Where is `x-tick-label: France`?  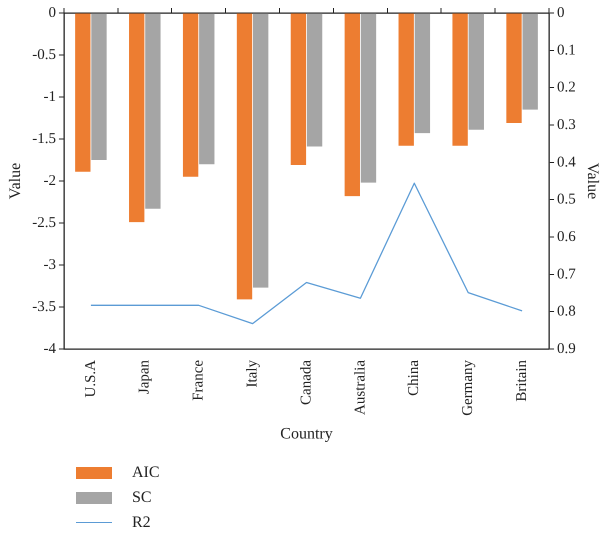
x-tick-label: France is located at coordinates (198, 380).